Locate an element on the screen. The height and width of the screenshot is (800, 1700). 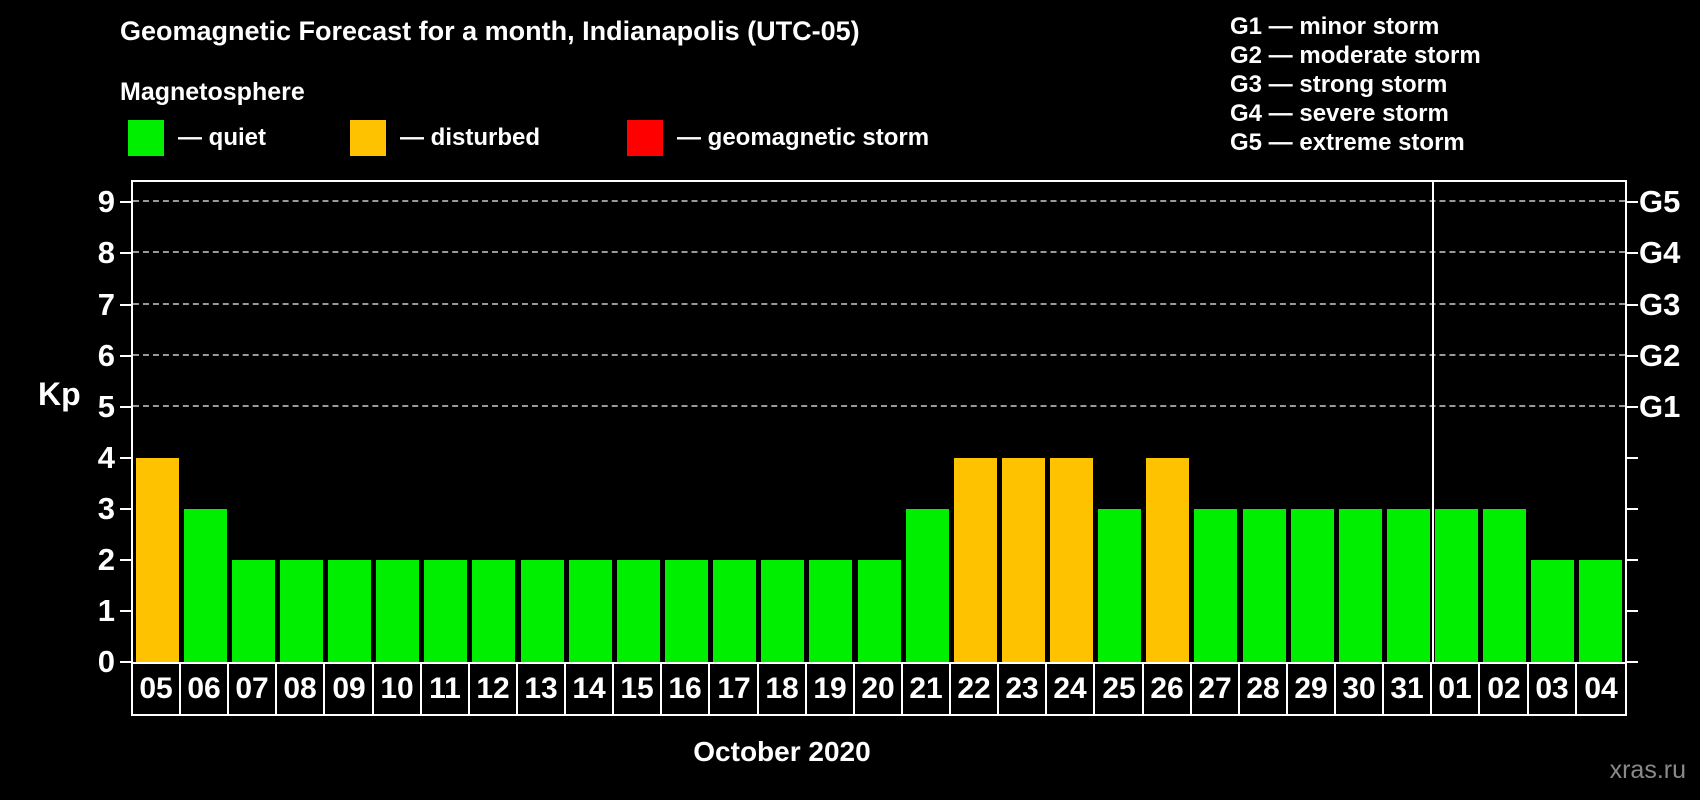
kp-status-legend: — quiet — disturbed — geomagnetic storm is located at coordinates (628, 138).